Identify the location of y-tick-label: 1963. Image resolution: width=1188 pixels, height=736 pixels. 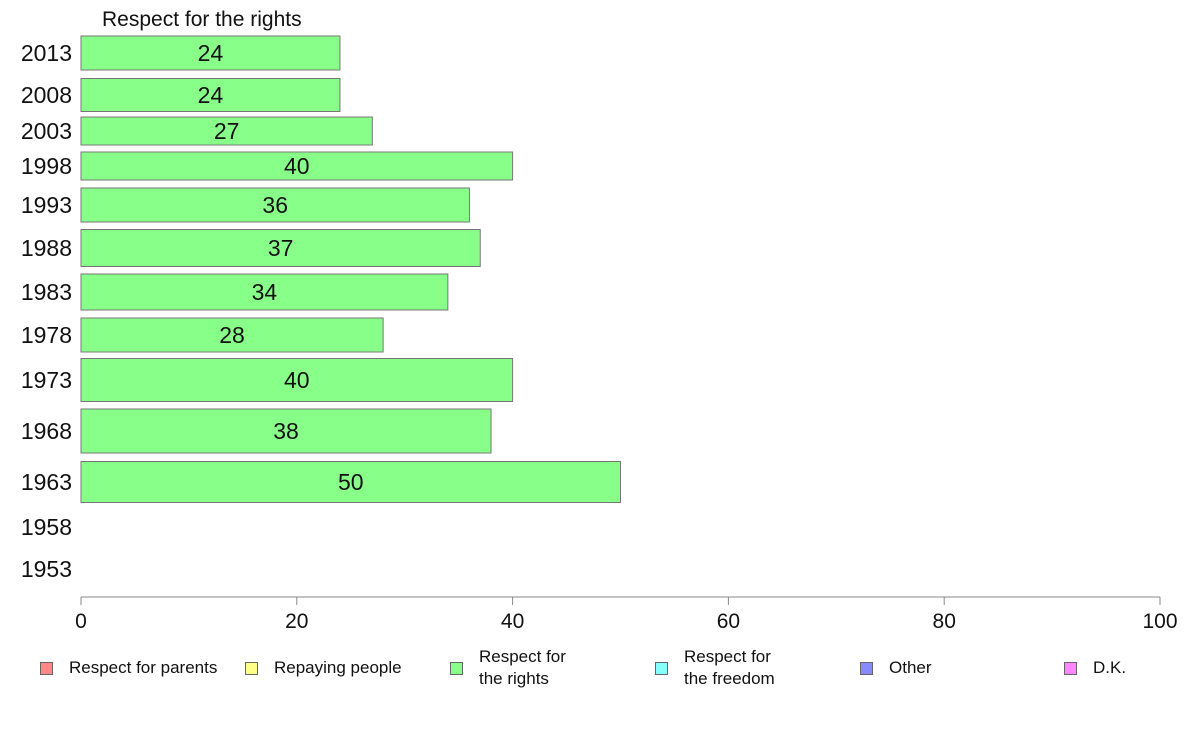
(46, 482).